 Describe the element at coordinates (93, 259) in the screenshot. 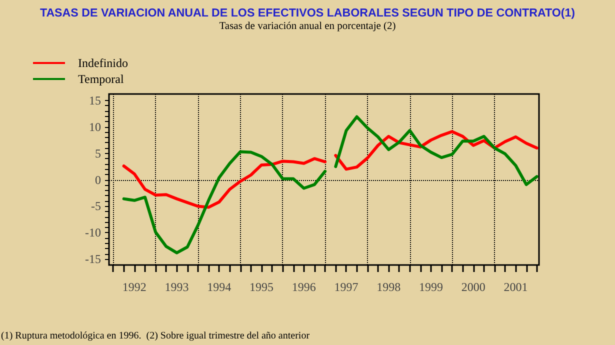

I see `y-tick-label: -15` at that location.